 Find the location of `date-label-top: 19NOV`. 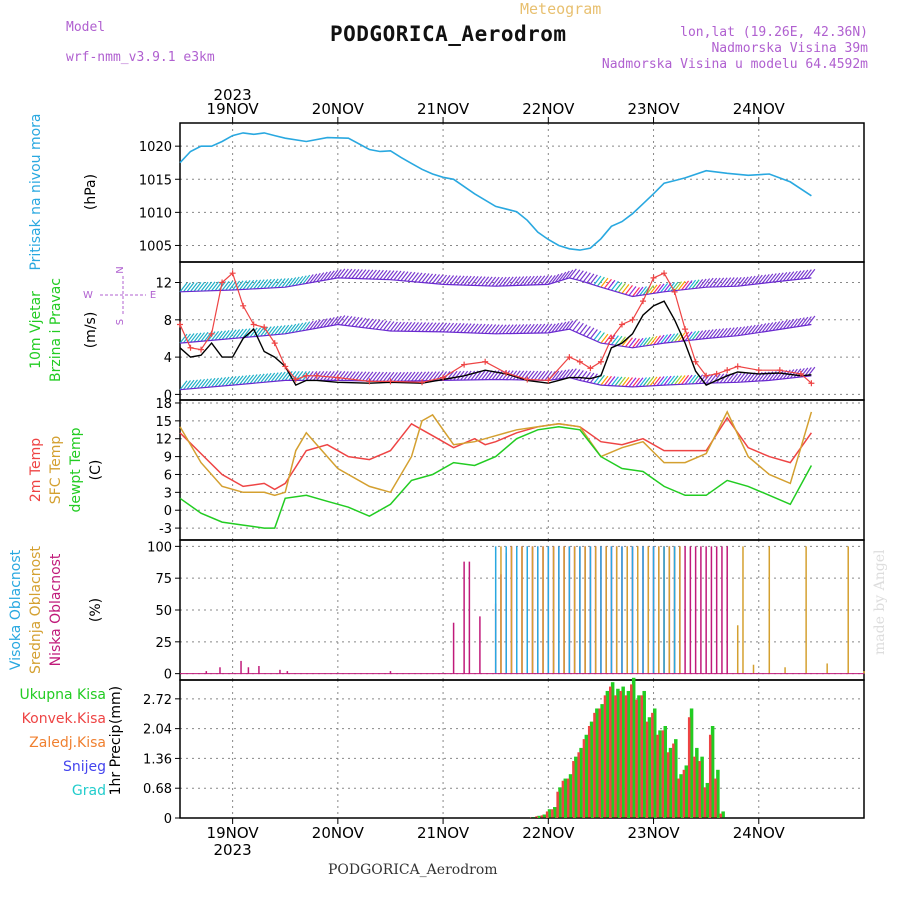

date-label-top: 19NOV is located at coordinates (233, 109).